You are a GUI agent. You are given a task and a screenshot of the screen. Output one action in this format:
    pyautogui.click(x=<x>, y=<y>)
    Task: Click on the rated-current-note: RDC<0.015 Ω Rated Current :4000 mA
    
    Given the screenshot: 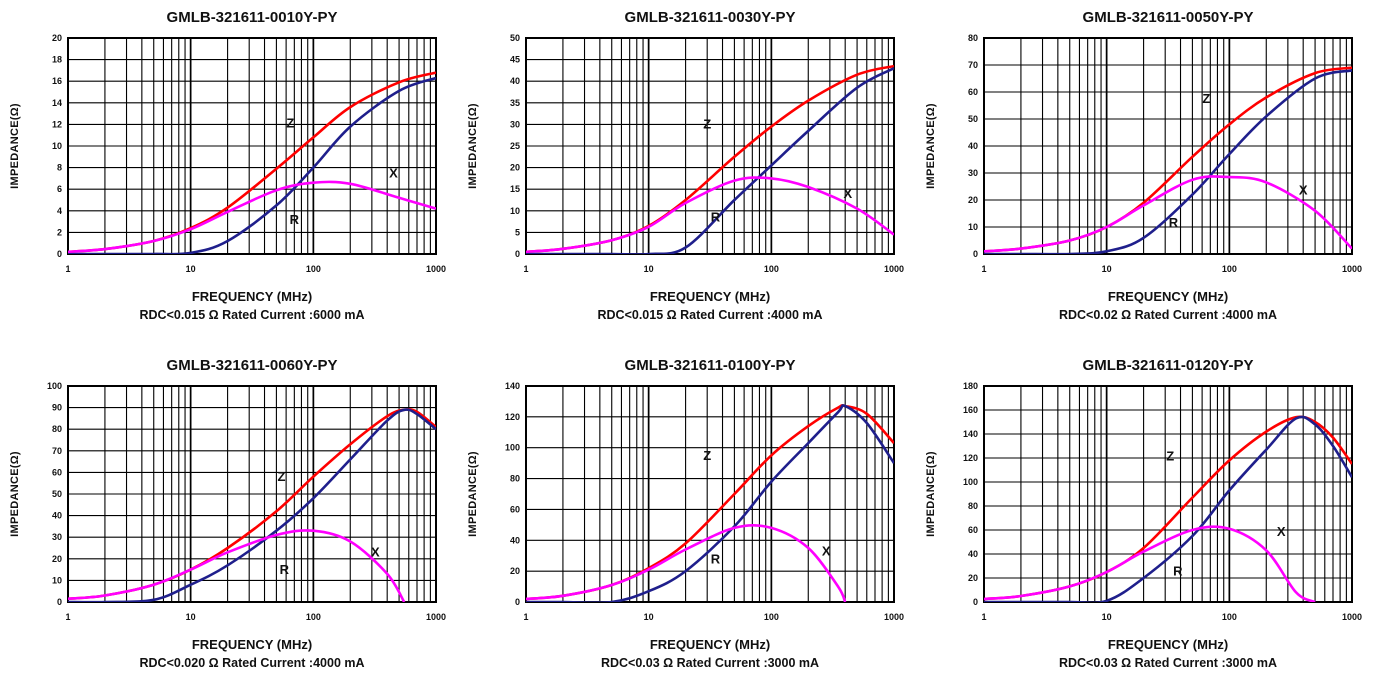 What is the action you would take?
    pyautogui.click(x=709, y=315)
    